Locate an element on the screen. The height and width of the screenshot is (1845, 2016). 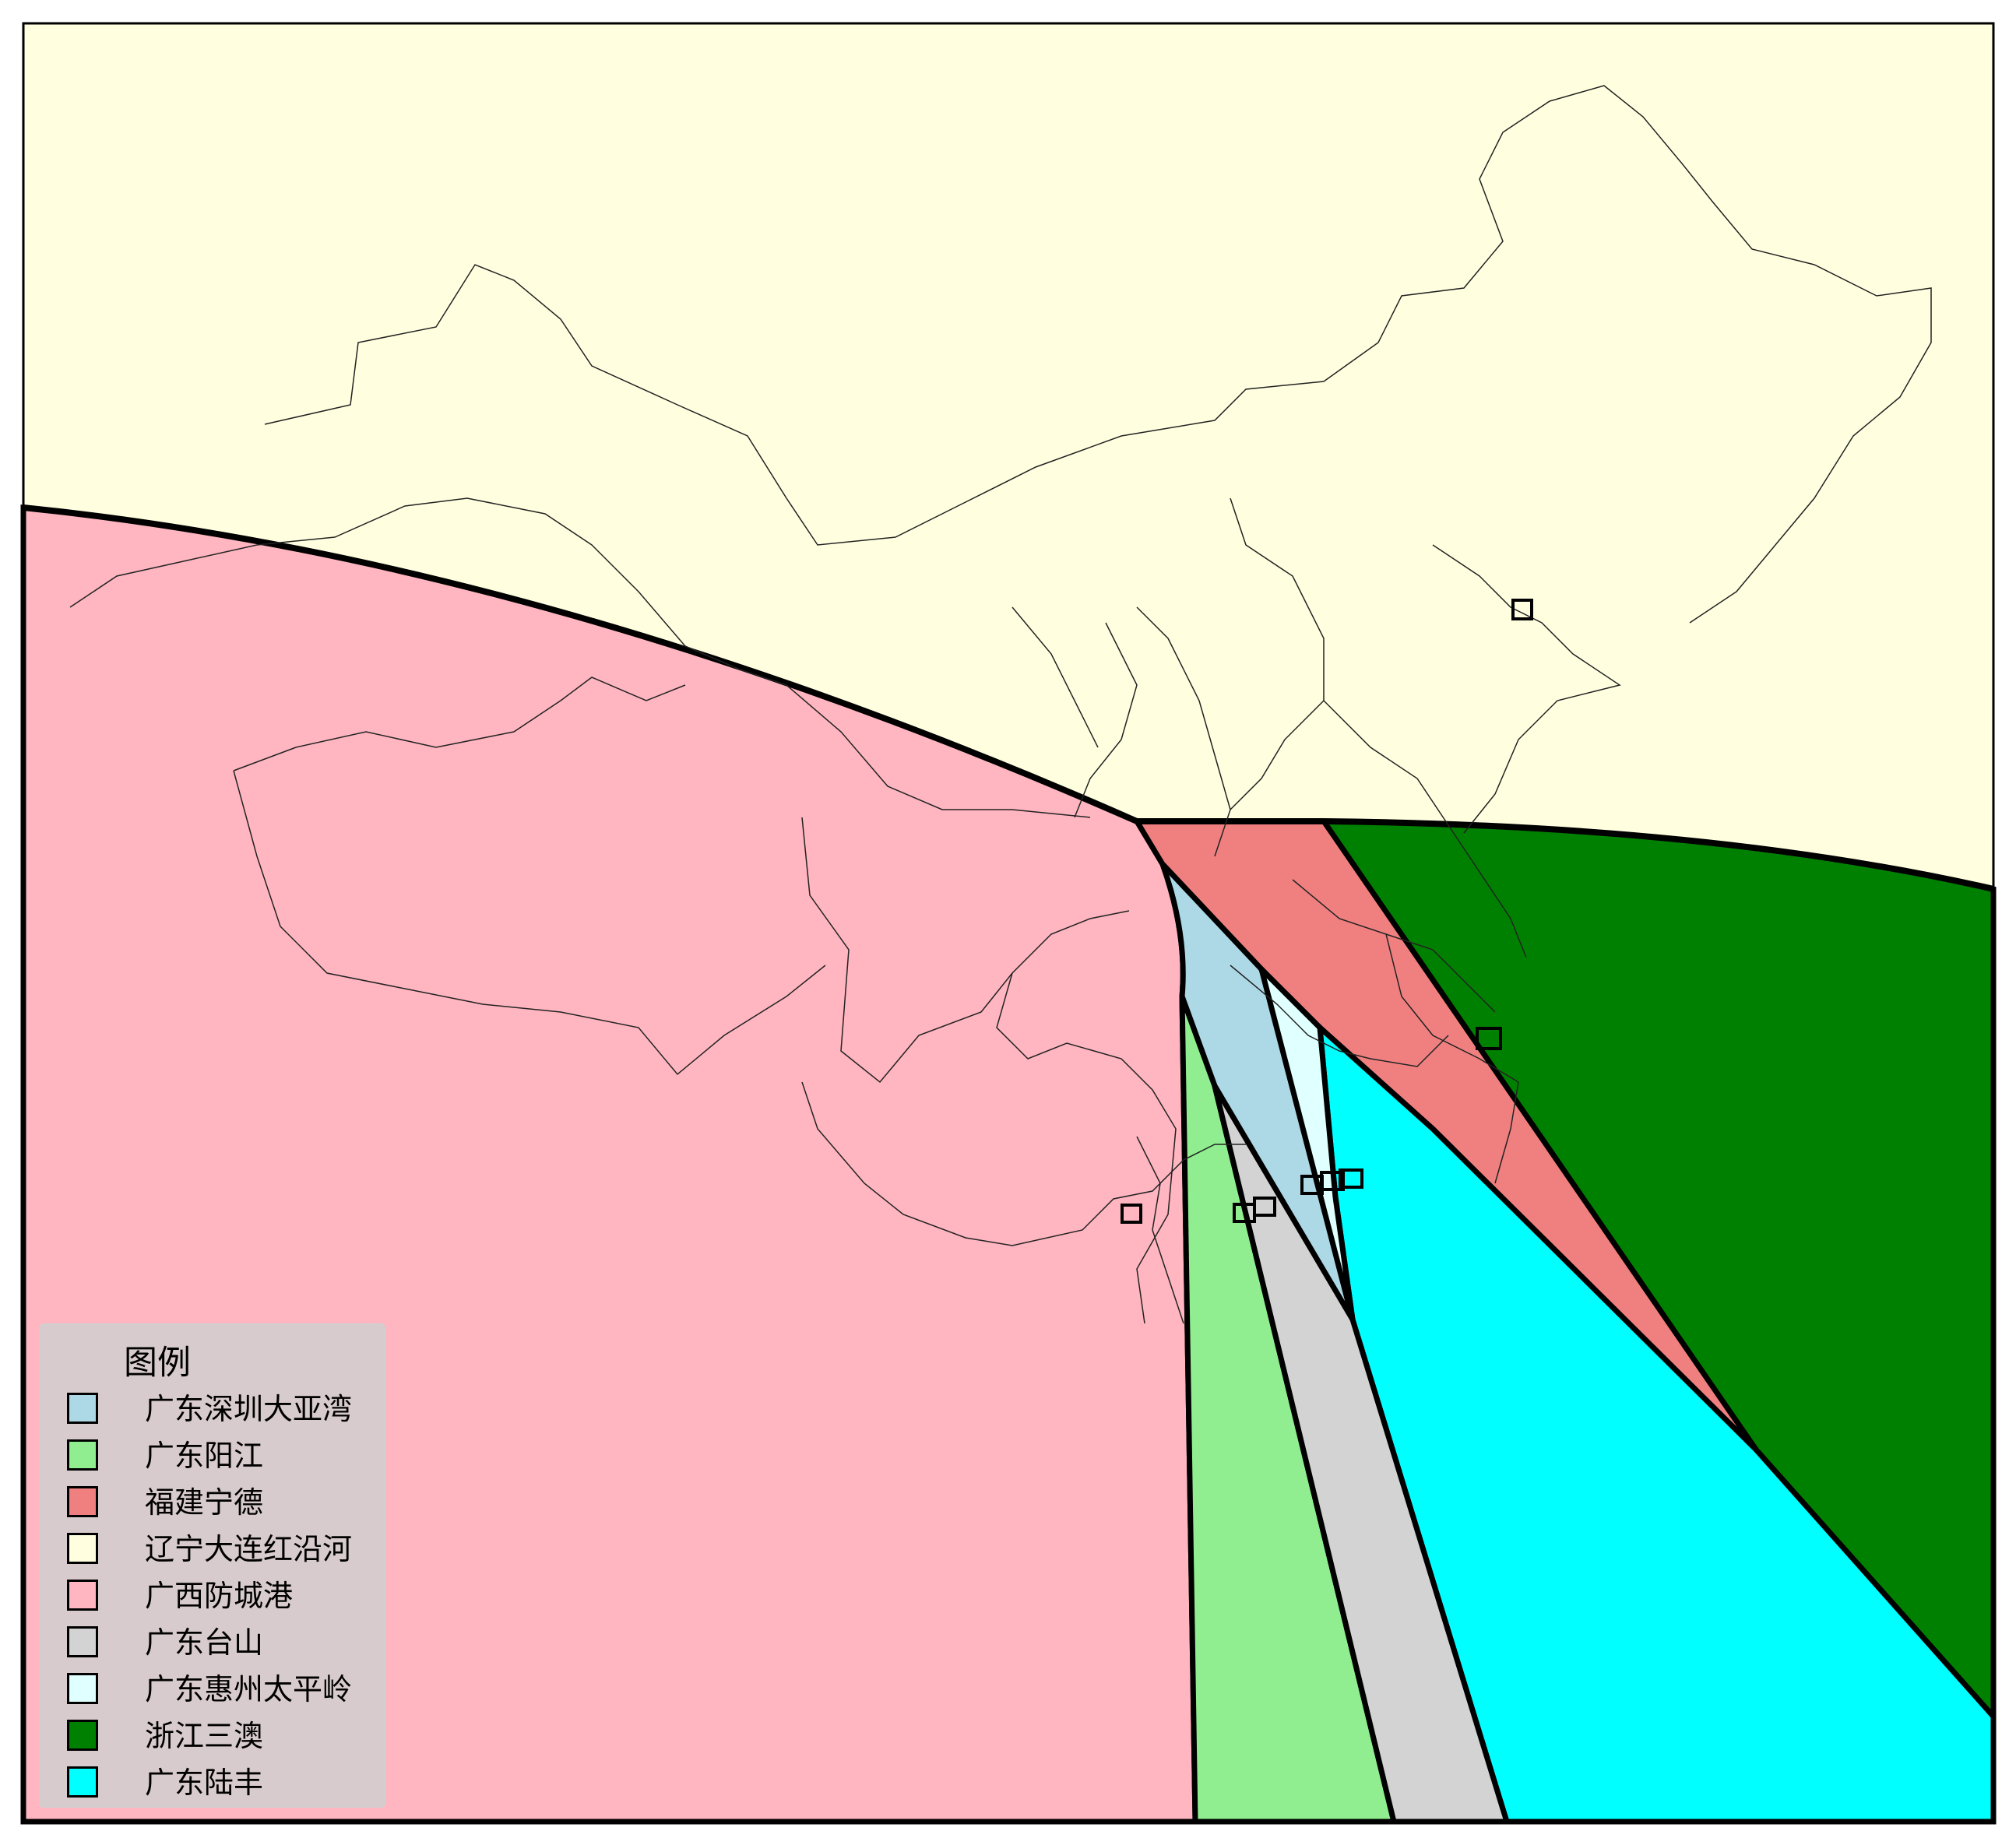
legend-label: 浙江三澳 is located at coordinates (204, 1736).